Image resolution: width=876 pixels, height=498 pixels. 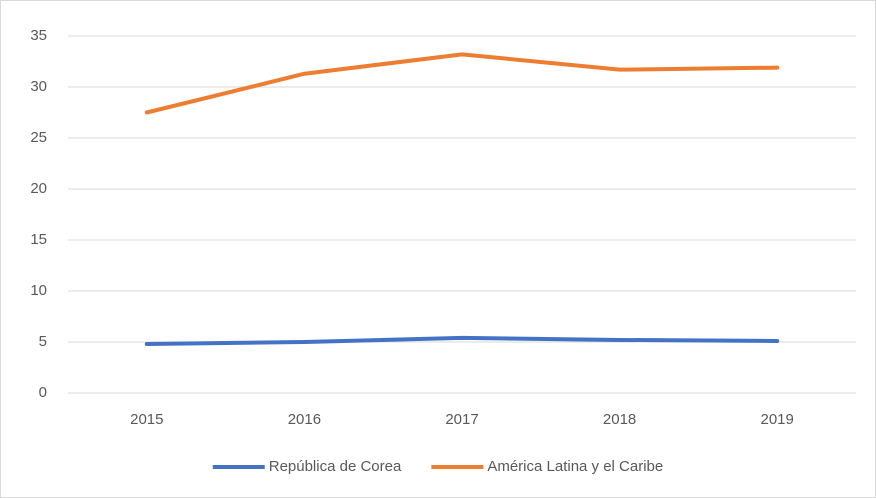 What do you see at coordinates (146, 419) in the screenshot?
I see `x-tick-label: 2015` at bounding box center [146, 419].